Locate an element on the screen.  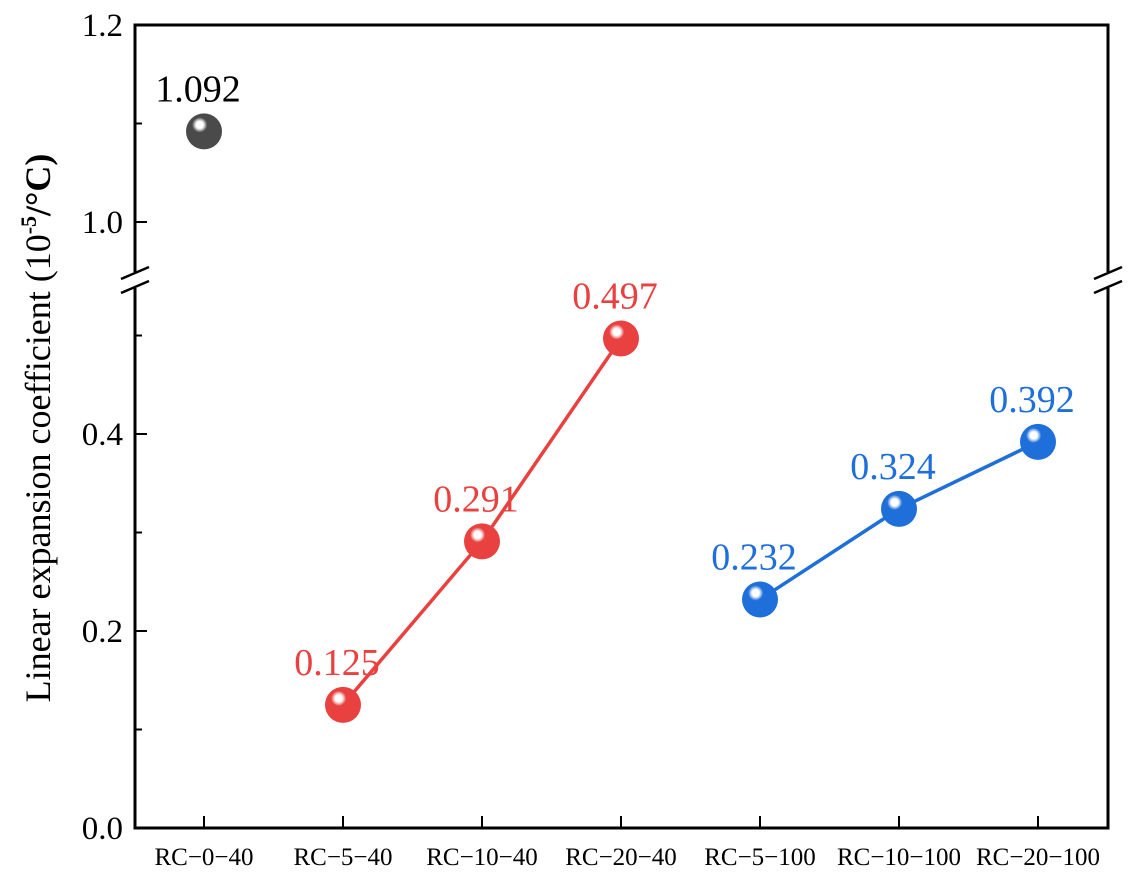
series-line is located at coordinates (482, 522).